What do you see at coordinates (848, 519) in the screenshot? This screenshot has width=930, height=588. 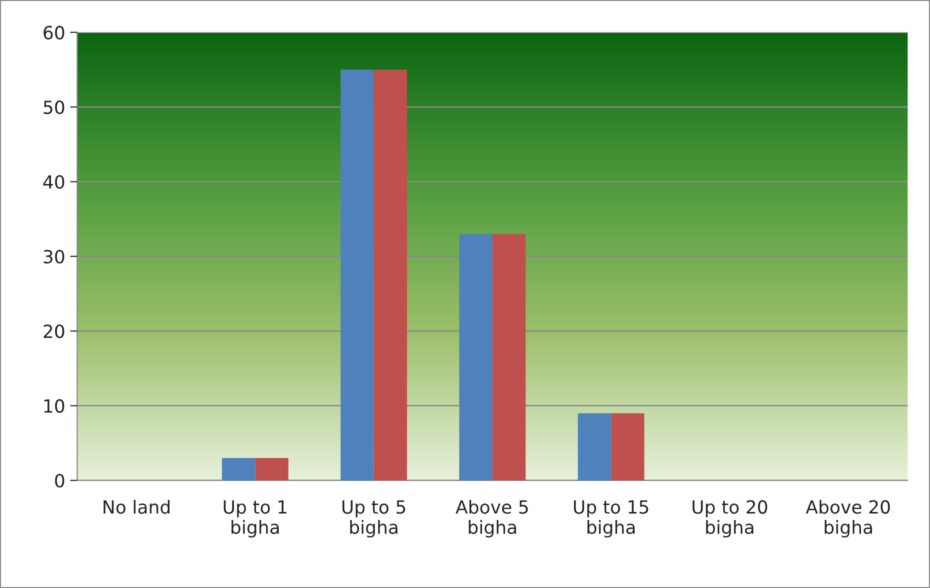 I see `x-tick-label: Above 20 bigha` at bounding box center [848, 519].